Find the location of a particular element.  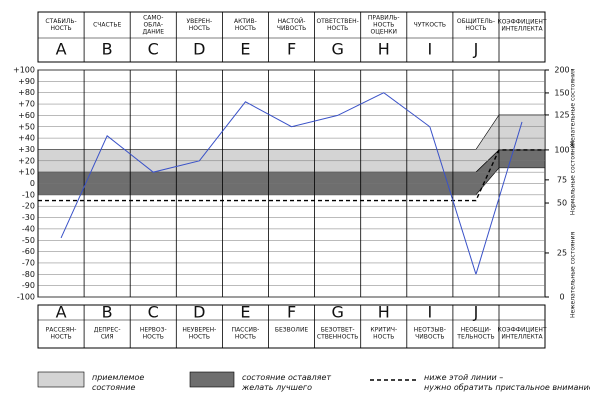

bottom-letter: G is located at coordinates (337, 312).